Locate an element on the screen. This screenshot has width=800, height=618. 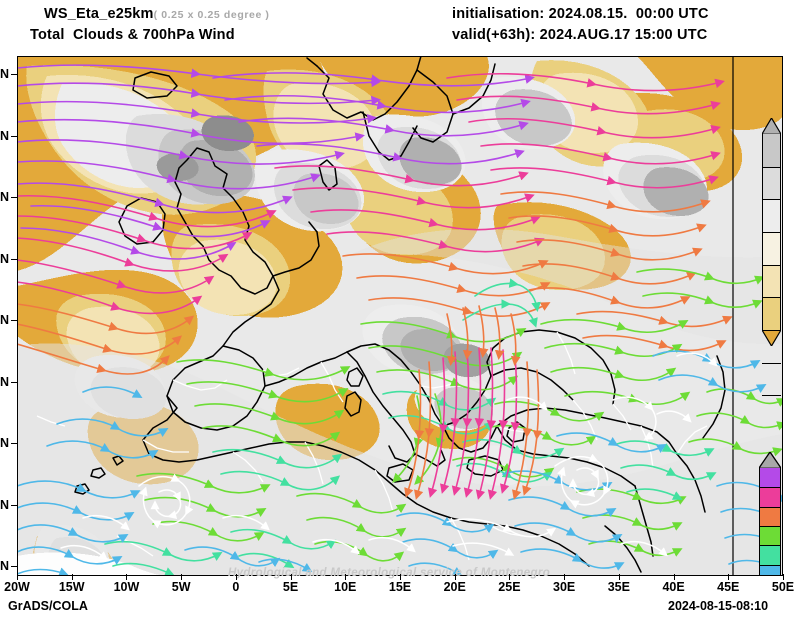
x-axis-label: 0 is located at coordinates (236, 587).